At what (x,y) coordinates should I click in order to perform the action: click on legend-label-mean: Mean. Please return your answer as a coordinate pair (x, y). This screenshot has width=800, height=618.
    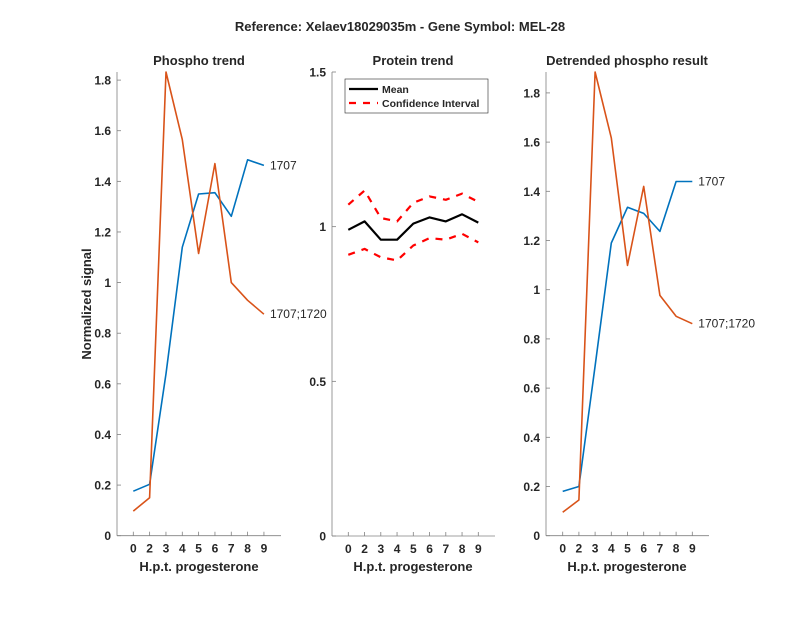
    Looking at the image, I should click on (395, 90).